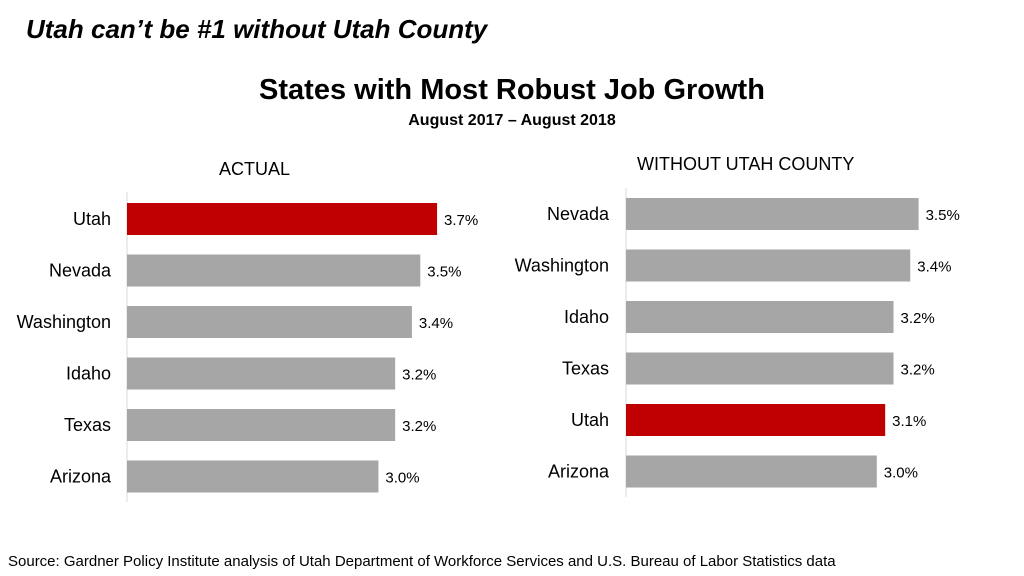 The image size is (1024, 576). What do you see at coordinates (269, 322) in the screenshot?
I see `bar-actual-washington` at bounding box center [269, 322].